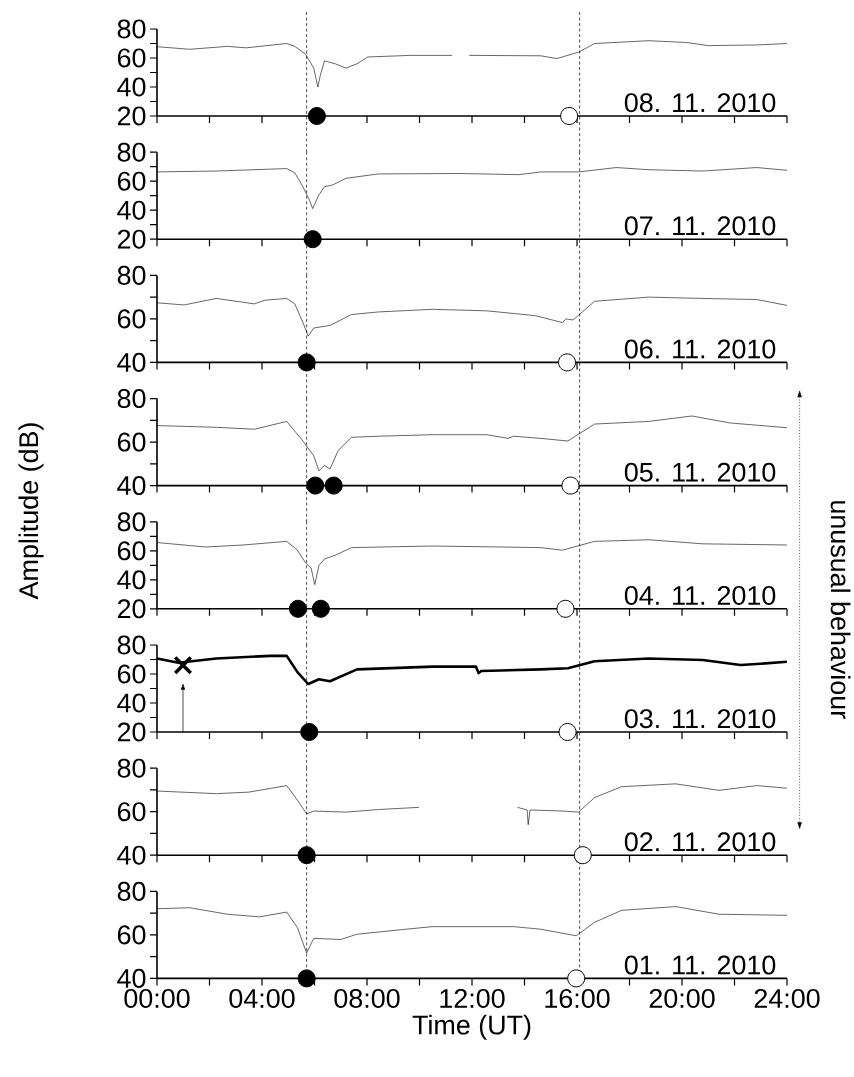 This screenshot has width=854, height=1077. What do you see at coordinates (471, 1027) in the screenshot?
I see `x-axis-title: Time (UT)` at bounding box center [471, 1027].